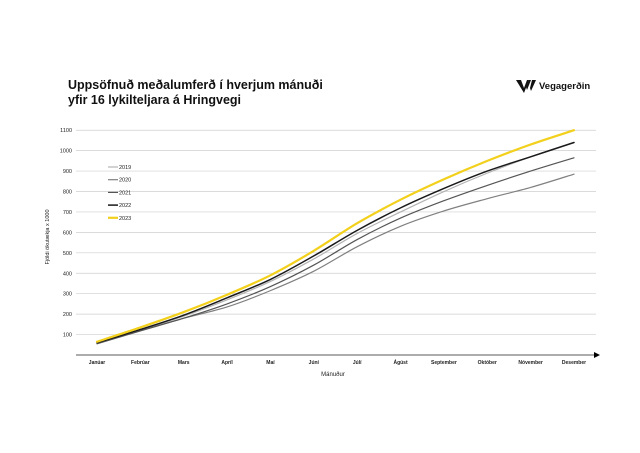 Image resolution: width=640 pixels, height=453 pixels. I want to click on x-tick-label-10: Nóvember, so click(530, 363).